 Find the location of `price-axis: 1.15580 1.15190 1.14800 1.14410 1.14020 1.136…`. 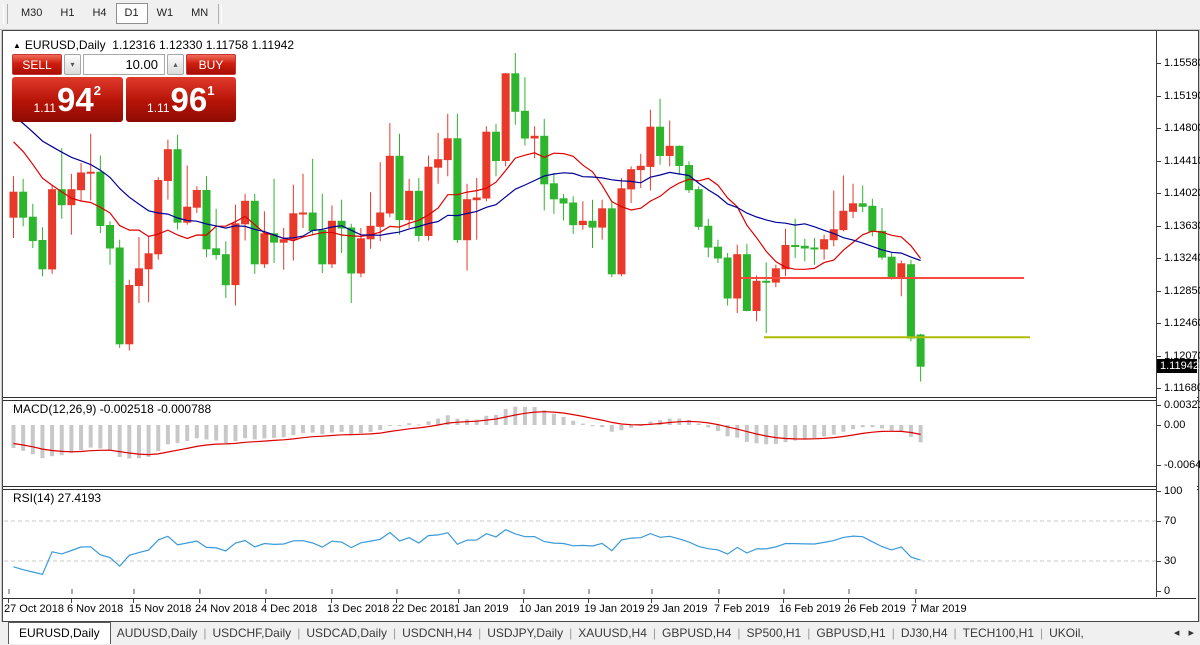

price-axis: 1.15580 1.15190 1.14800 1.14410 1.14020 1.136… is located at coordinates (1178, 314).